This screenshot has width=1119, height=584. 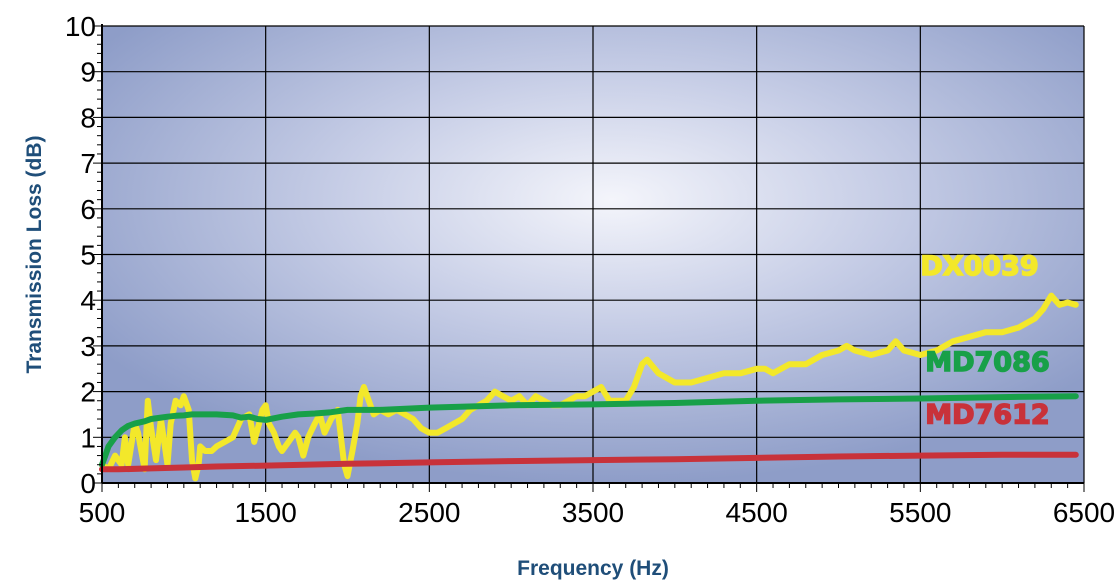 What do you see at coordinates (88, 72) in the screenshot?
I see `y-tick-label: 9` at bounding box center [88, 72].